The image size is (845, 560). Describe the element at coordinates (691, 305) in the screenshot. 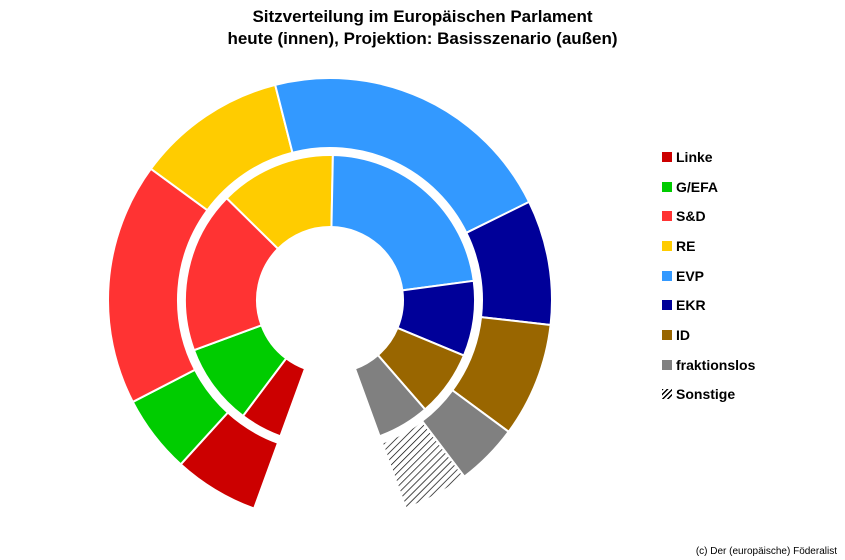

I see `legend-label: EKR` at that location.